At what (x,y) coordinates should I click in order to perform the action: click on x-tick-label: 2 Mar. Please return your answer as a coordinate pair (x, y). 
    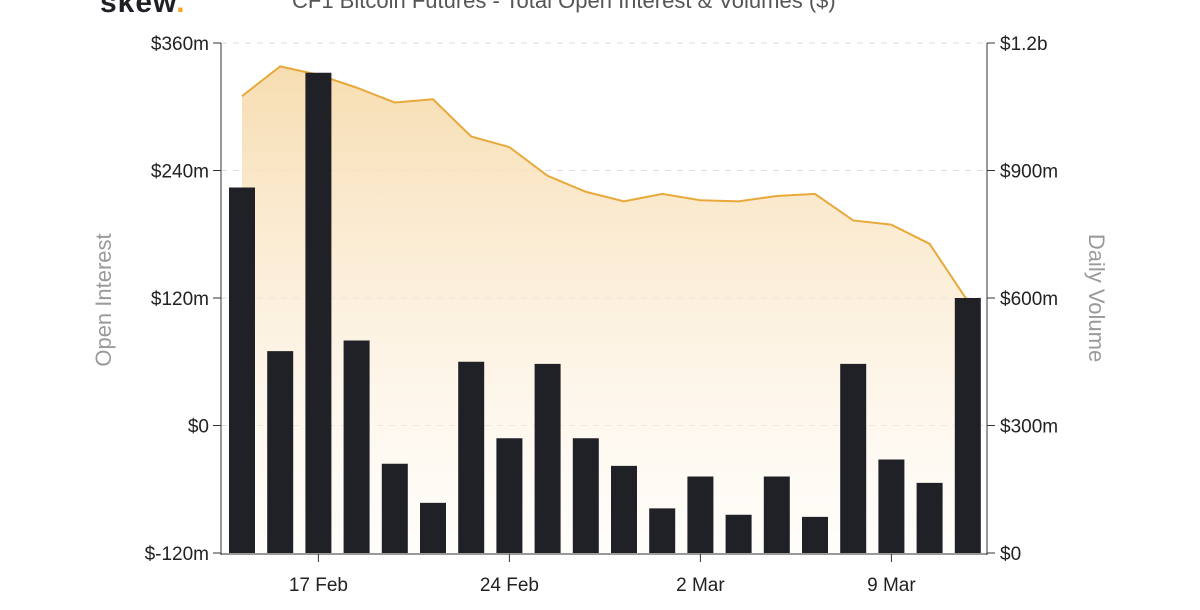
    Looking at the image, I should click on (700, 585).